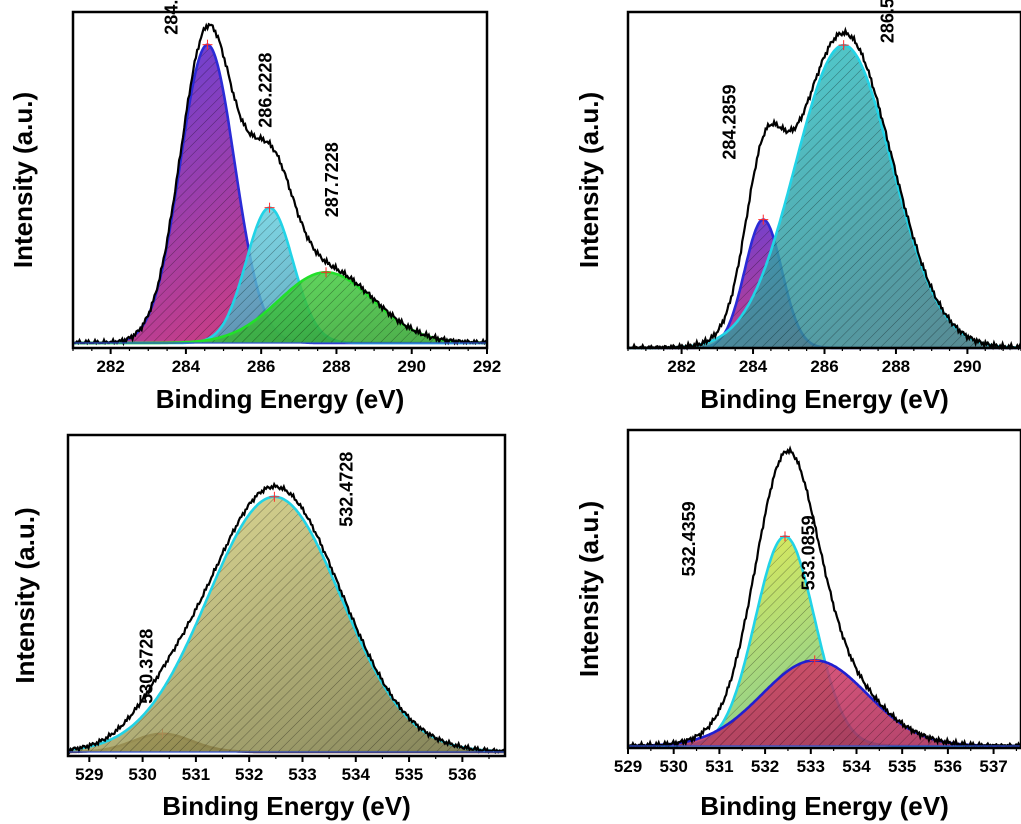 The image size is (1021, 824). I want to click on peak-label-2: 286.2228, so click(266, 90).